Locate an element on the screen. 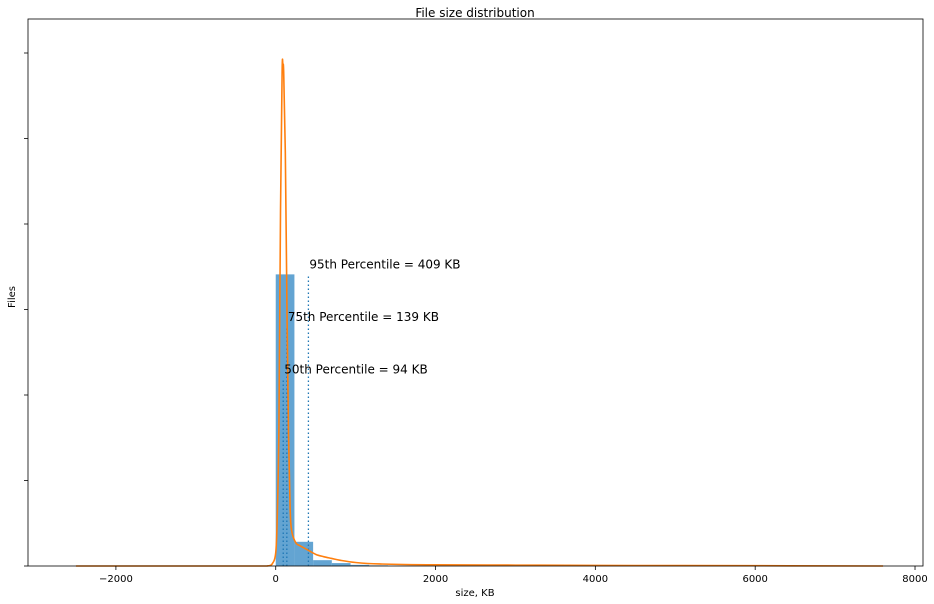 The image size is (934, 604). x-tick-label: 8000 is located at coordinates (914, 579).